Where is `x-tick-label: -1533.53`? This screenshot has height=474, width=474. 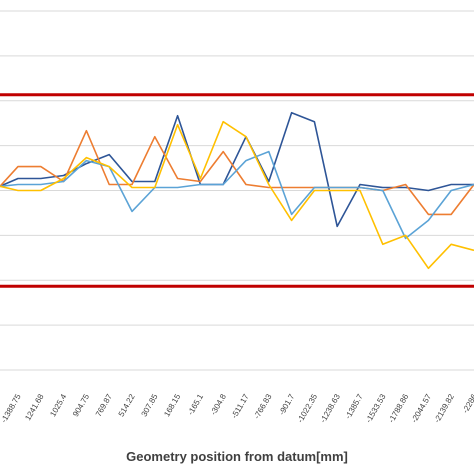
x-tick-label: -1533.53 is located at coordinates (376, 408).